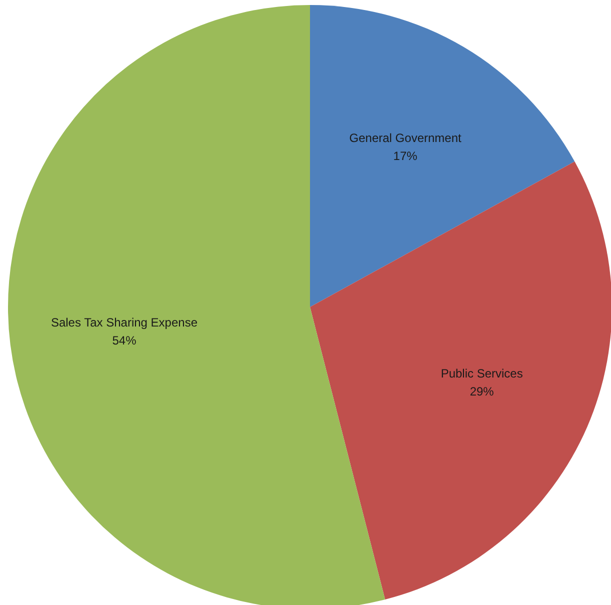  Describe the element at coordinates (482, 391) in the screenshot. I see `data-label: 29%` at that location.